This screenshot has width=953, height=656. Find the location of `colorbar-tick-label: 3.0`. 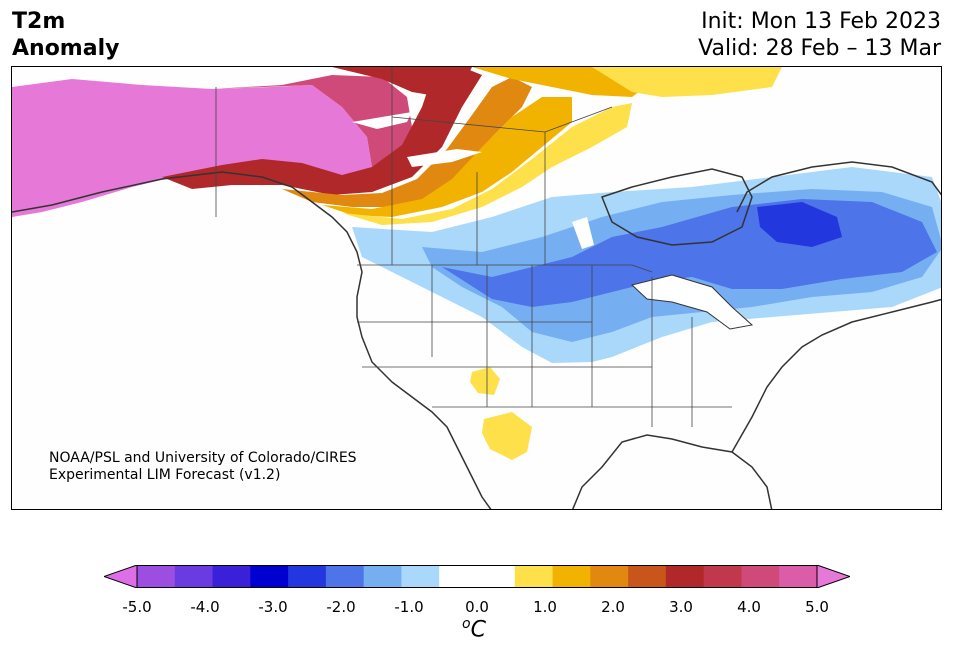

colorbar-tick-label: 3.0 is located at coordinates (681, 607).